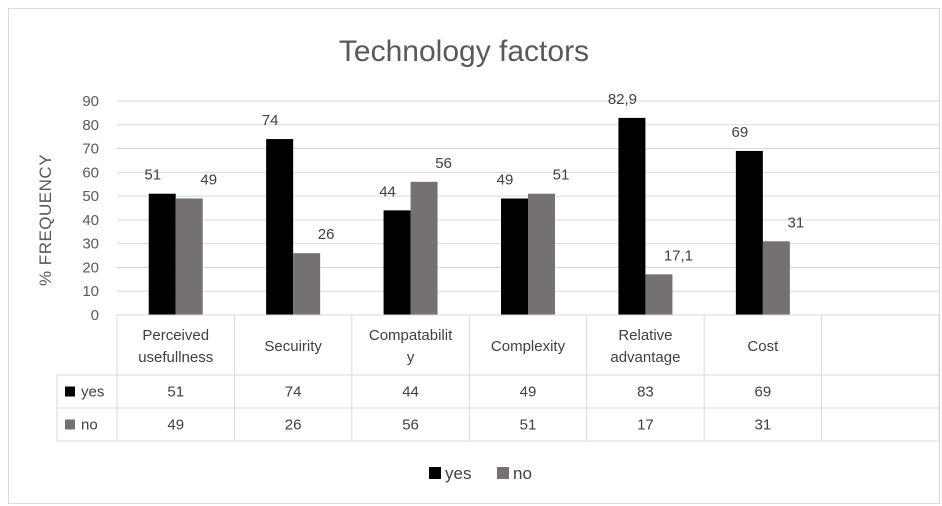 This screenshot has width=942, height=506. What do you see at coordinates (90, 220) in the screenshot?
I see `y-tick-label: 40` at bounding box center [90, 220].